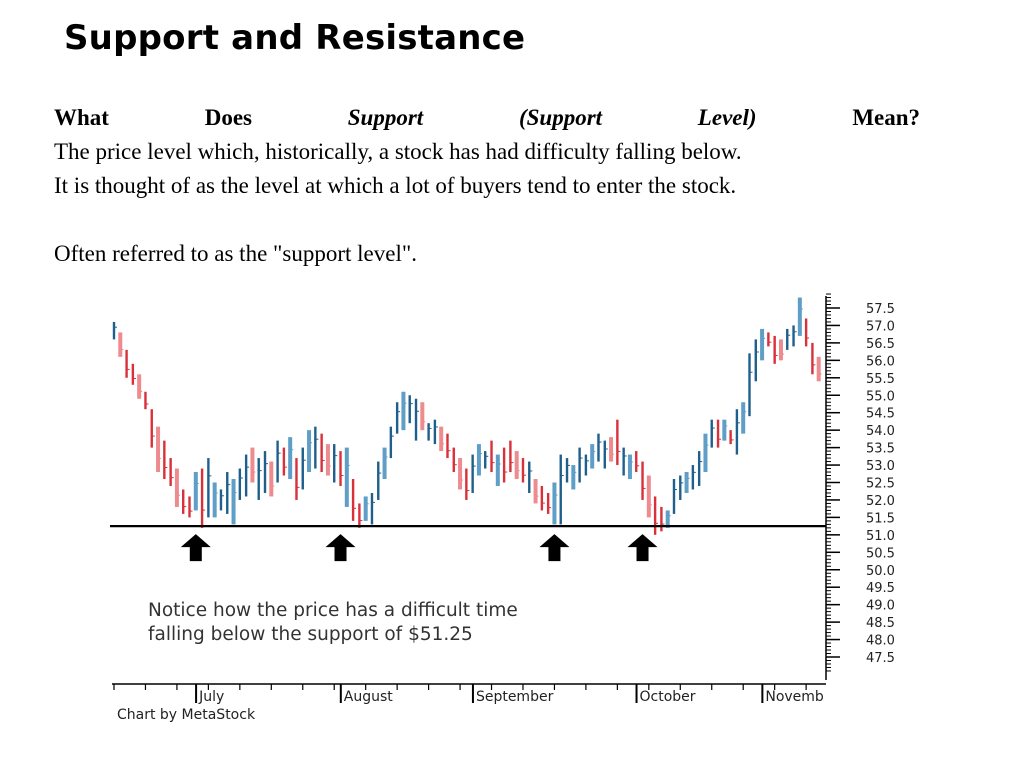  What do you see at coordinates (880, 588) in the screenshot?
I see `y-tick-label: 49.5` at bounding box center [880, 588].